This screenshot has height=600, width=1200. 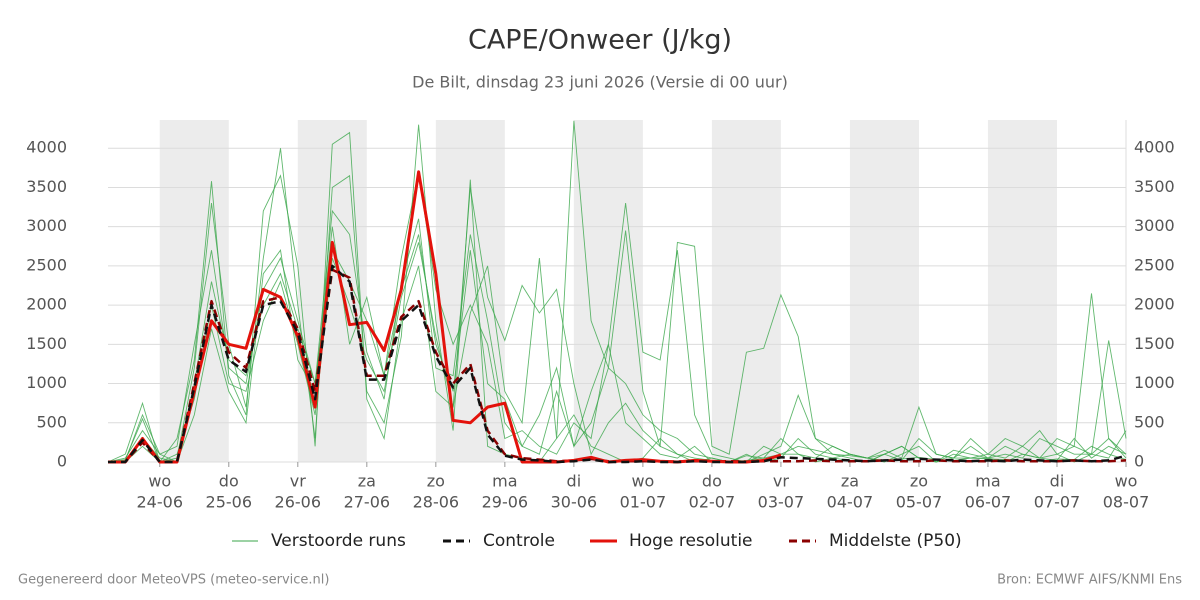 I want to click on x-tick-date: 26-06, so click(x=298, y=502).